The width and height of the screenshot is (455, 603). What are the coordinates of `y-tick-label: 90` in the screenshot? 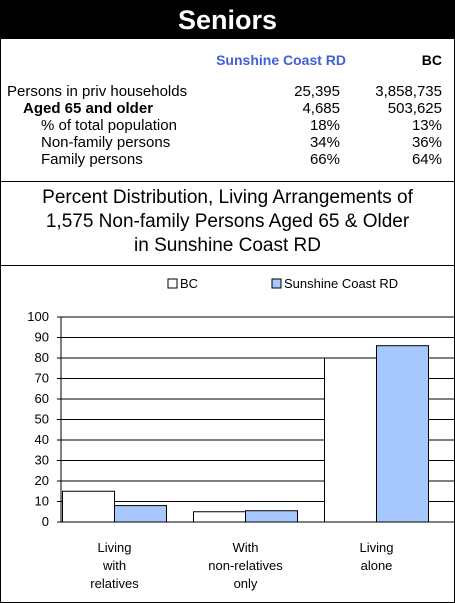 It's located at (42, 337).